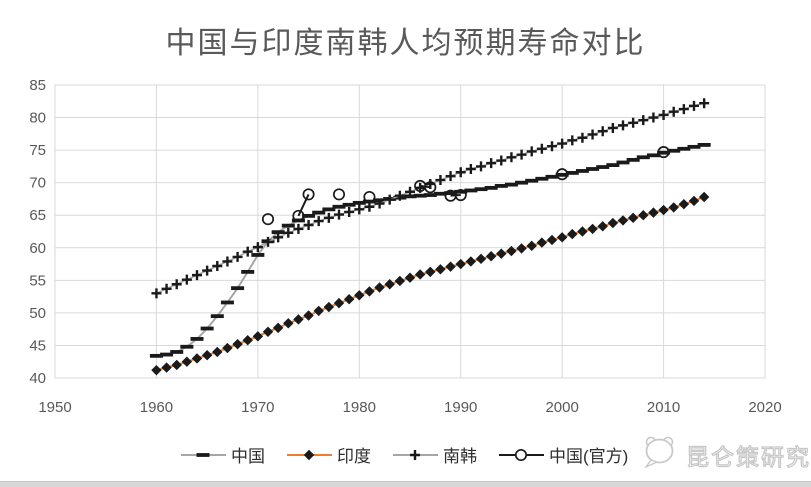 This screenshot has width=811, height=487. Describe the element at coordinates (589, 456) in the screenshot. I see `legend-label-china-official: 中国(官方)` at that location.